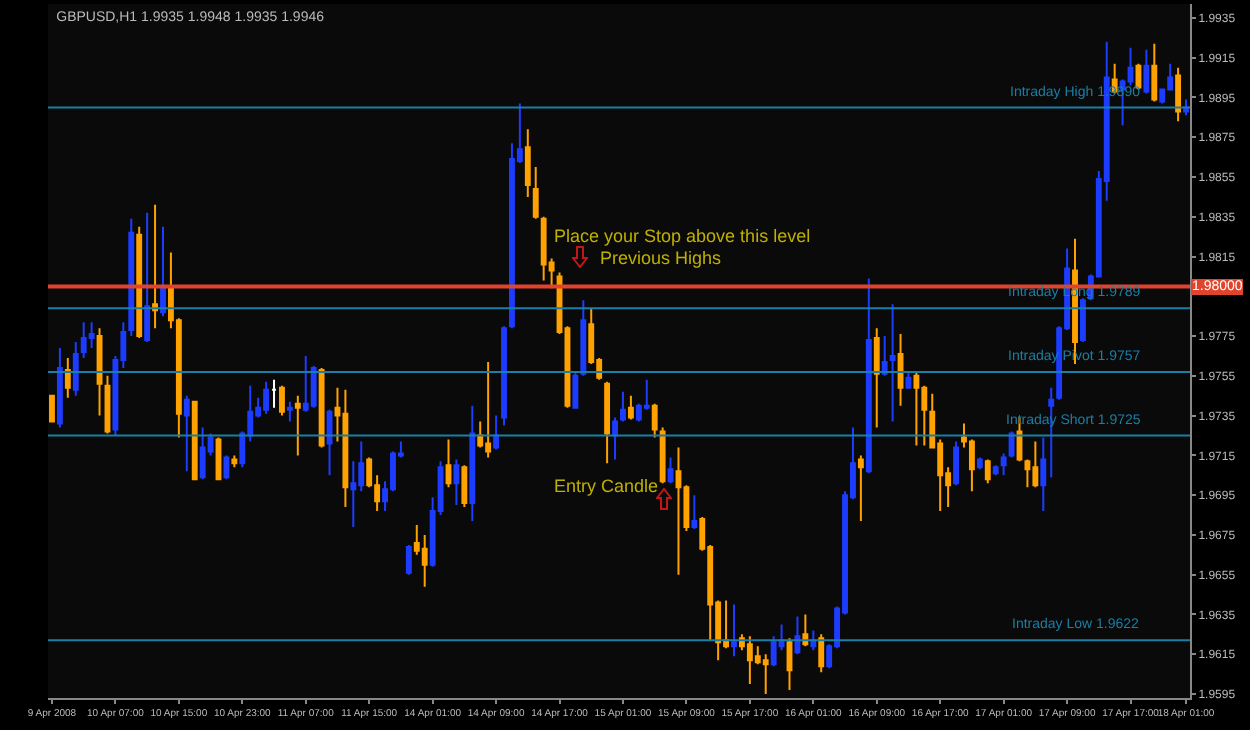 The height and width of the screenshot is (730, 1250). I want to click on annotation: Entry Candle, so click(606, 486).